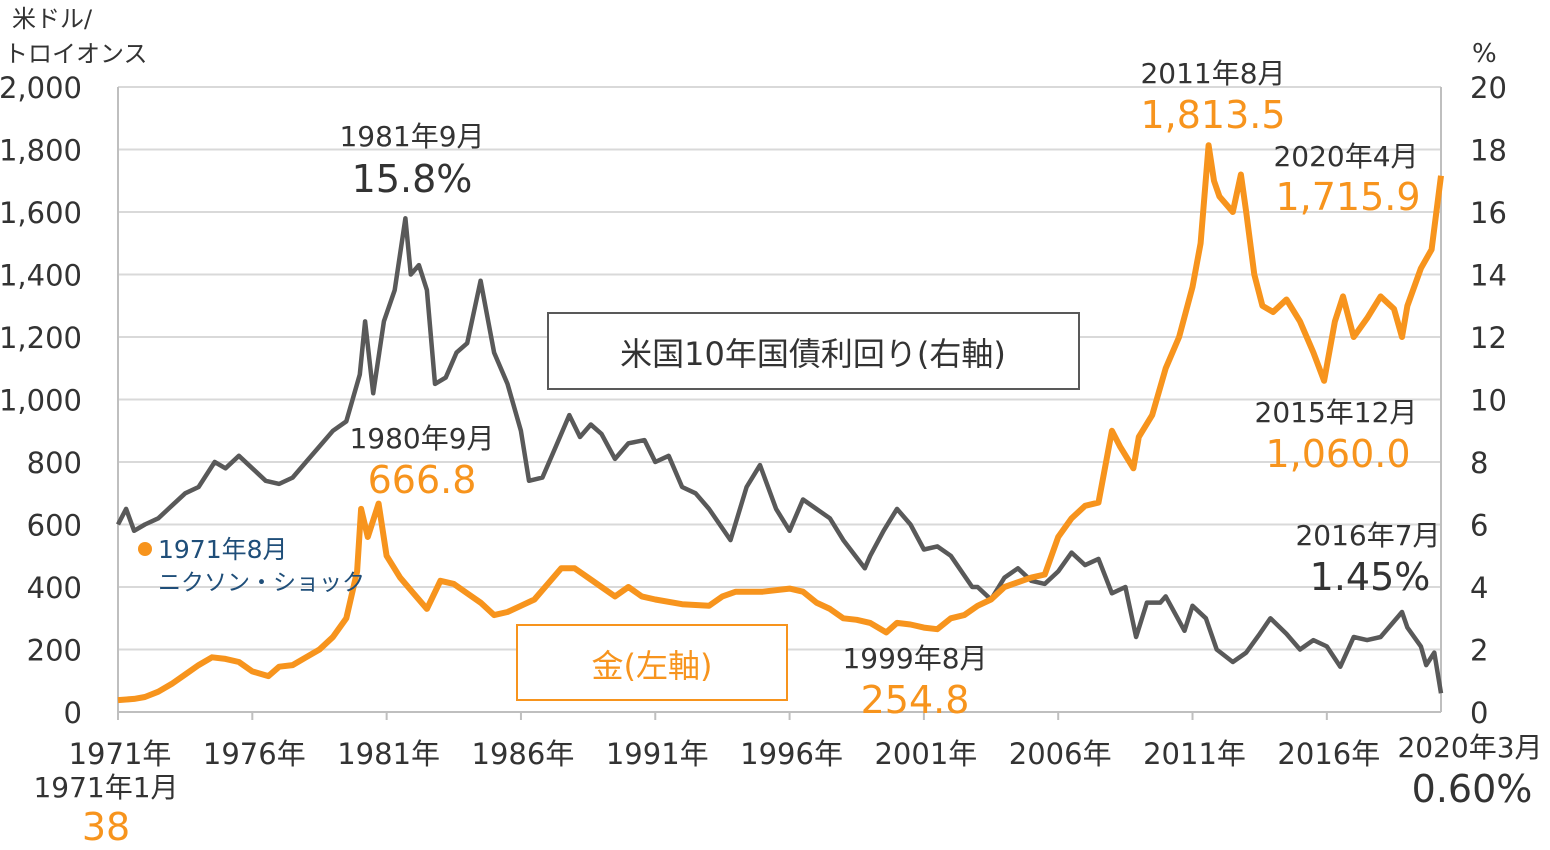  Describe the element at coordinates (54, 463) in the screenshot. I see `left-tick-label: 800` at that location.